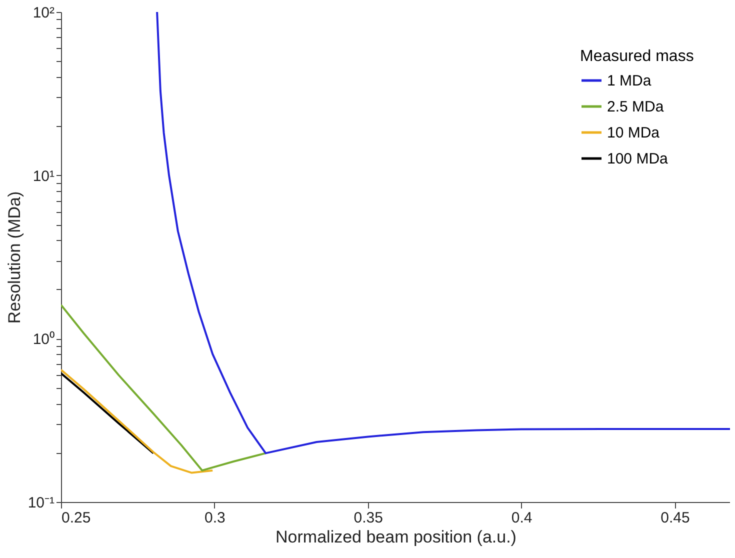  I want to click on x-axis-title: Normalized beam position (a.u.), so click(396, 537).